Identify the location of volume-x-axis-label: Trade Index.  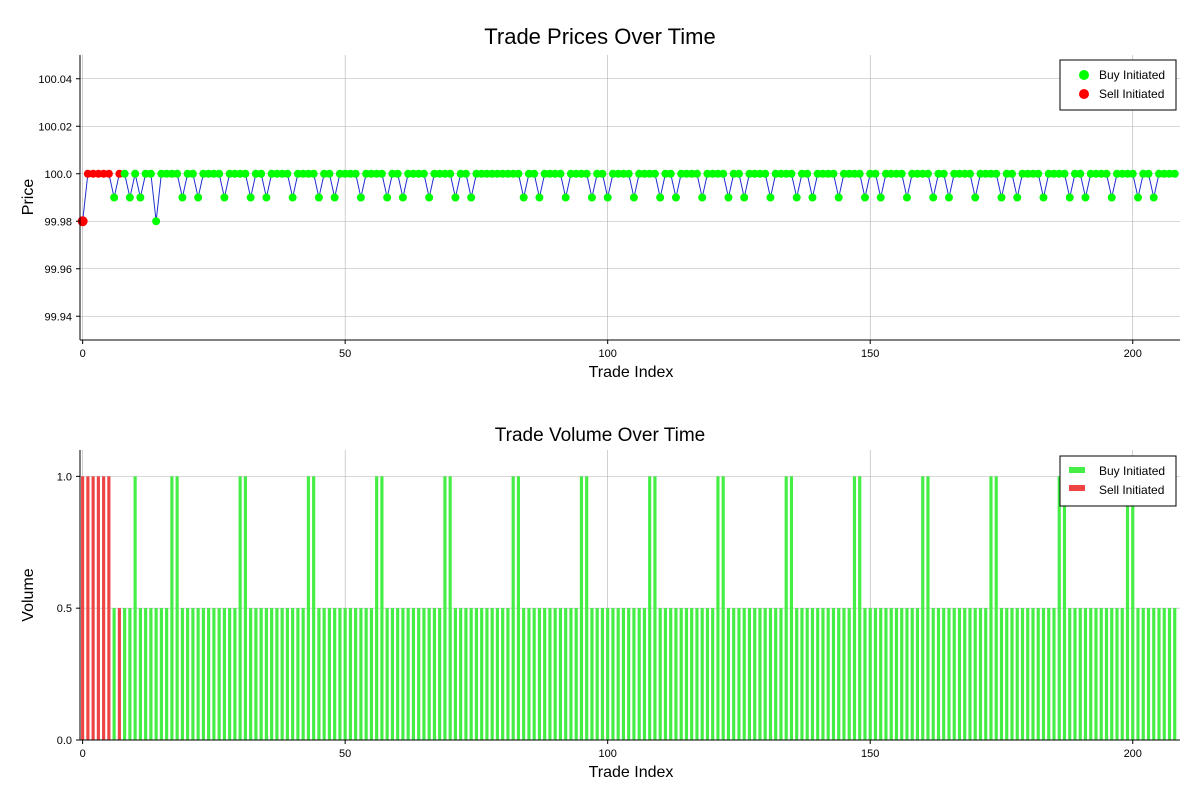
(631, 772).